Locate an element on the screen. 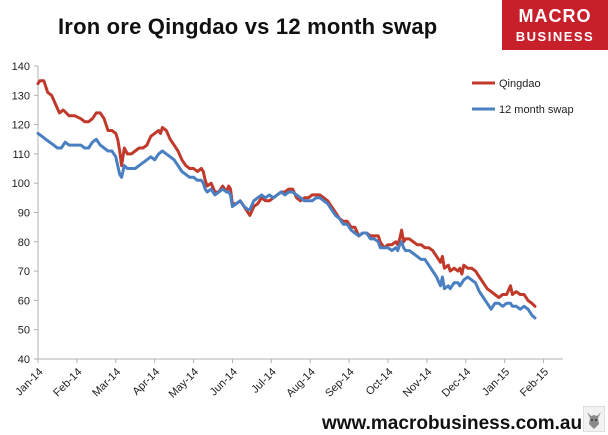 Image resolution: width=608 pixels, height=435 pixels. x-tick-label: Oct-14 is located at coordinates (380, 382).